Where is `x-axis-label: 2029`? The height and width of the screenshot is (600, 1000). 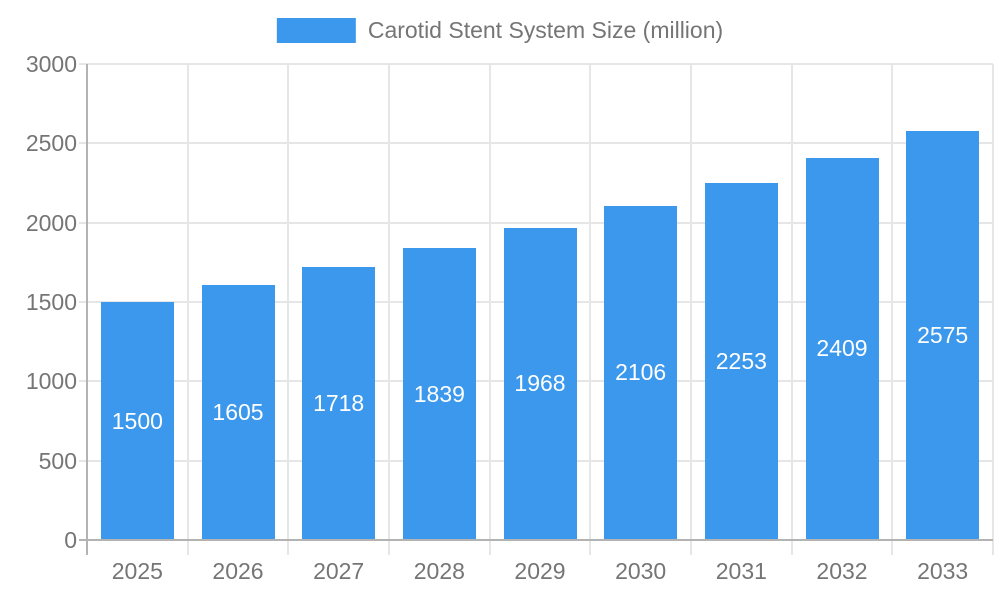
x-axis-label: 2029 is located at coordinates (540, 571).